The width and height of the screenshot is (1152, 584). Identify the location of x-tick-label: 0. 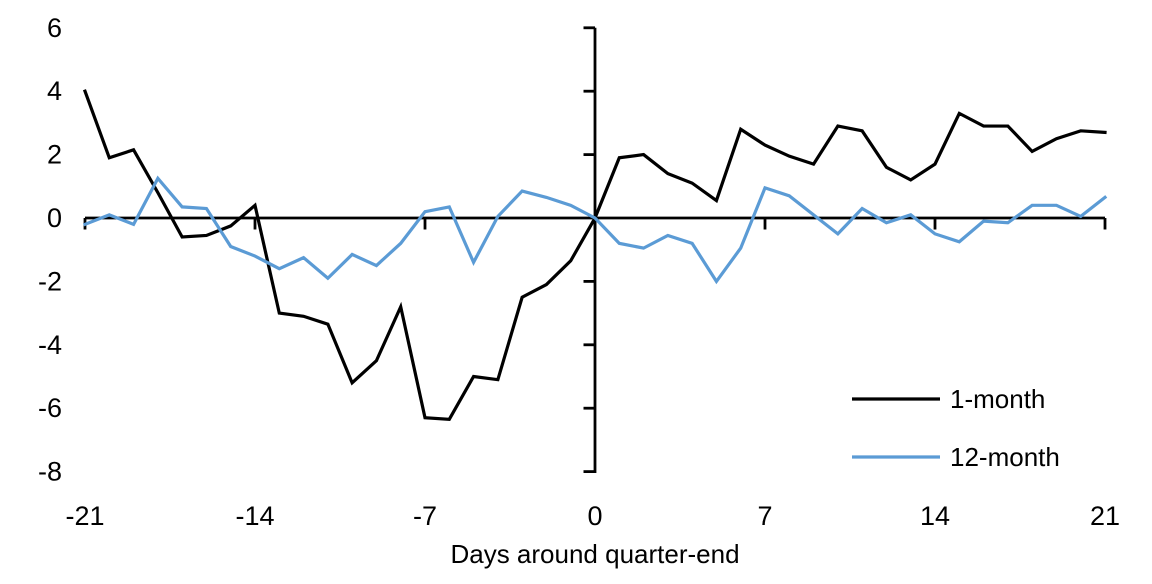
(594, 516).